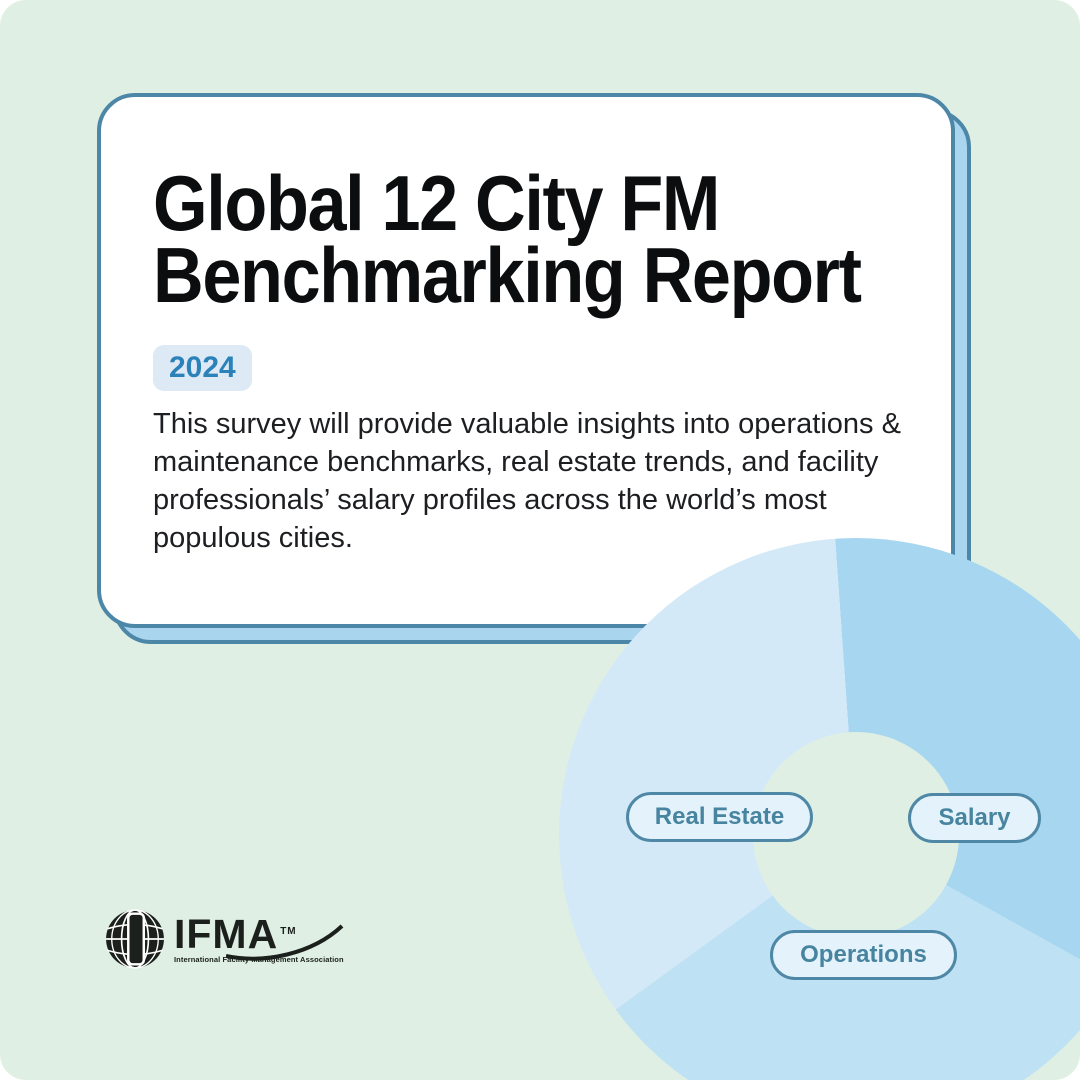 The width and height of the screenshot is (1080, 1080). What do you see at coordinates (436, 203) in the screenshot?
I see `report-title-line1: Global 12 City FM` at bounding box center [436, 203].